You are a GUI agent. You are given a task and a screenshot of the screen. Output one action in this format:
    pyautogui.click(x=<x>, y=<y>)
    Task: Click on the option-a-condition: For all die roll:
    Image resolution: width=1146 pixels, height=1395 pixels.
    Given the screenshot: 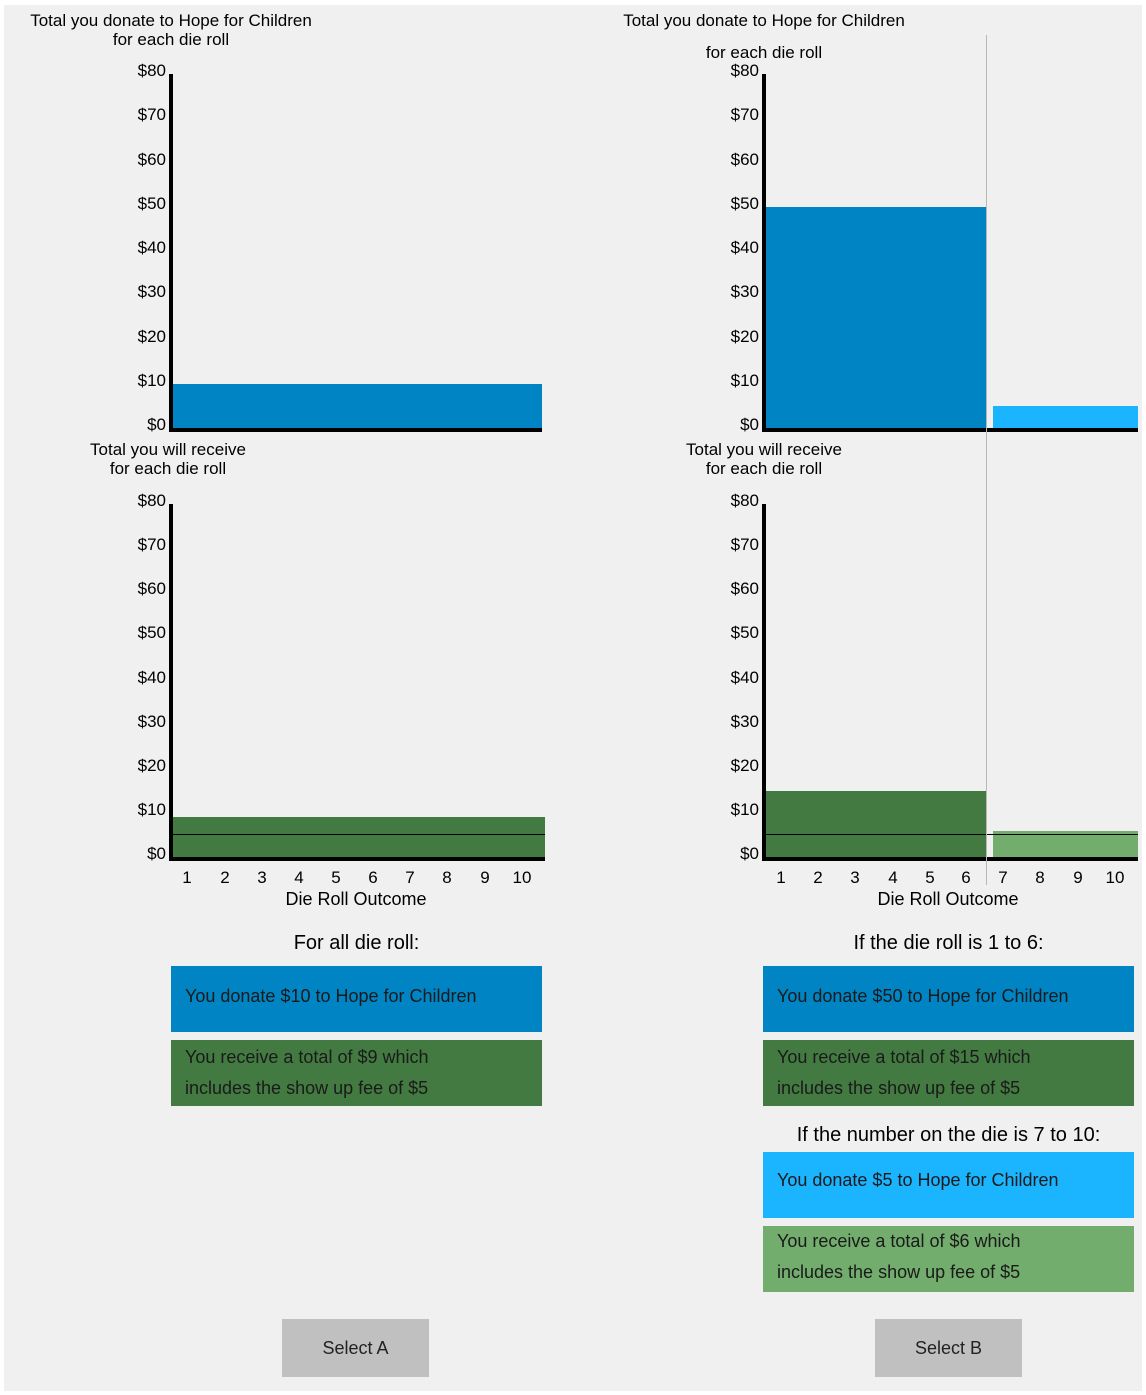 What is the action you would take?
    pyautogui.click(x=356, y=943)
    